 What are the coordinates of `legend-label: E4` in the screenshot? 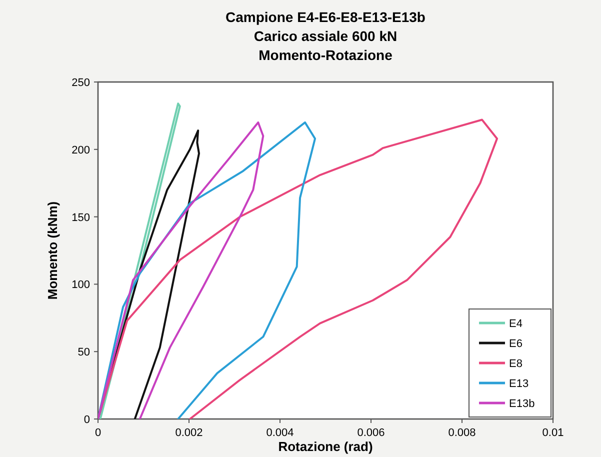 It's located at (515, 324).